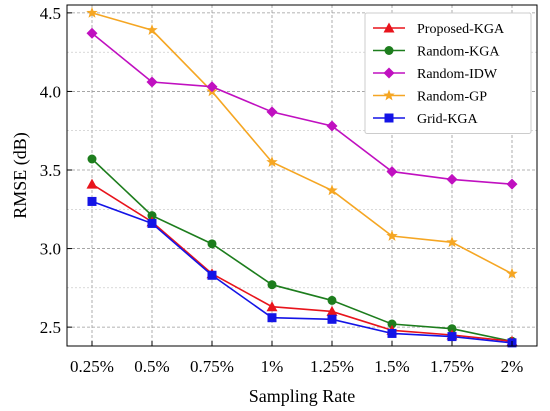 The image size is (550, 411). I want to click on y-tick-label: 3.0, so click(50, 249).